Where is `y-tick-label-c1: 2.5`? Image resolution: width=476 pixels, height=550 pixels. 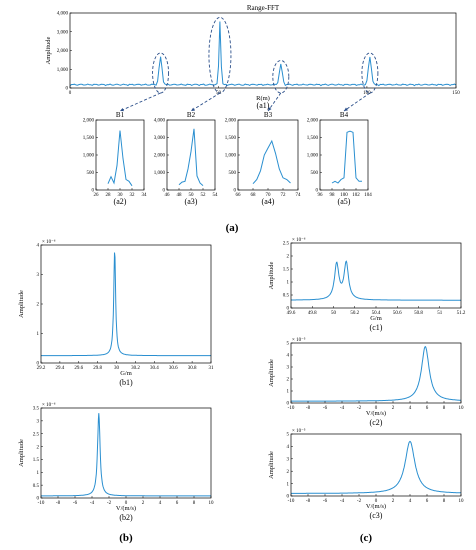
y-tick-label-c1: 2.5 is located at coordinates (286, 244).